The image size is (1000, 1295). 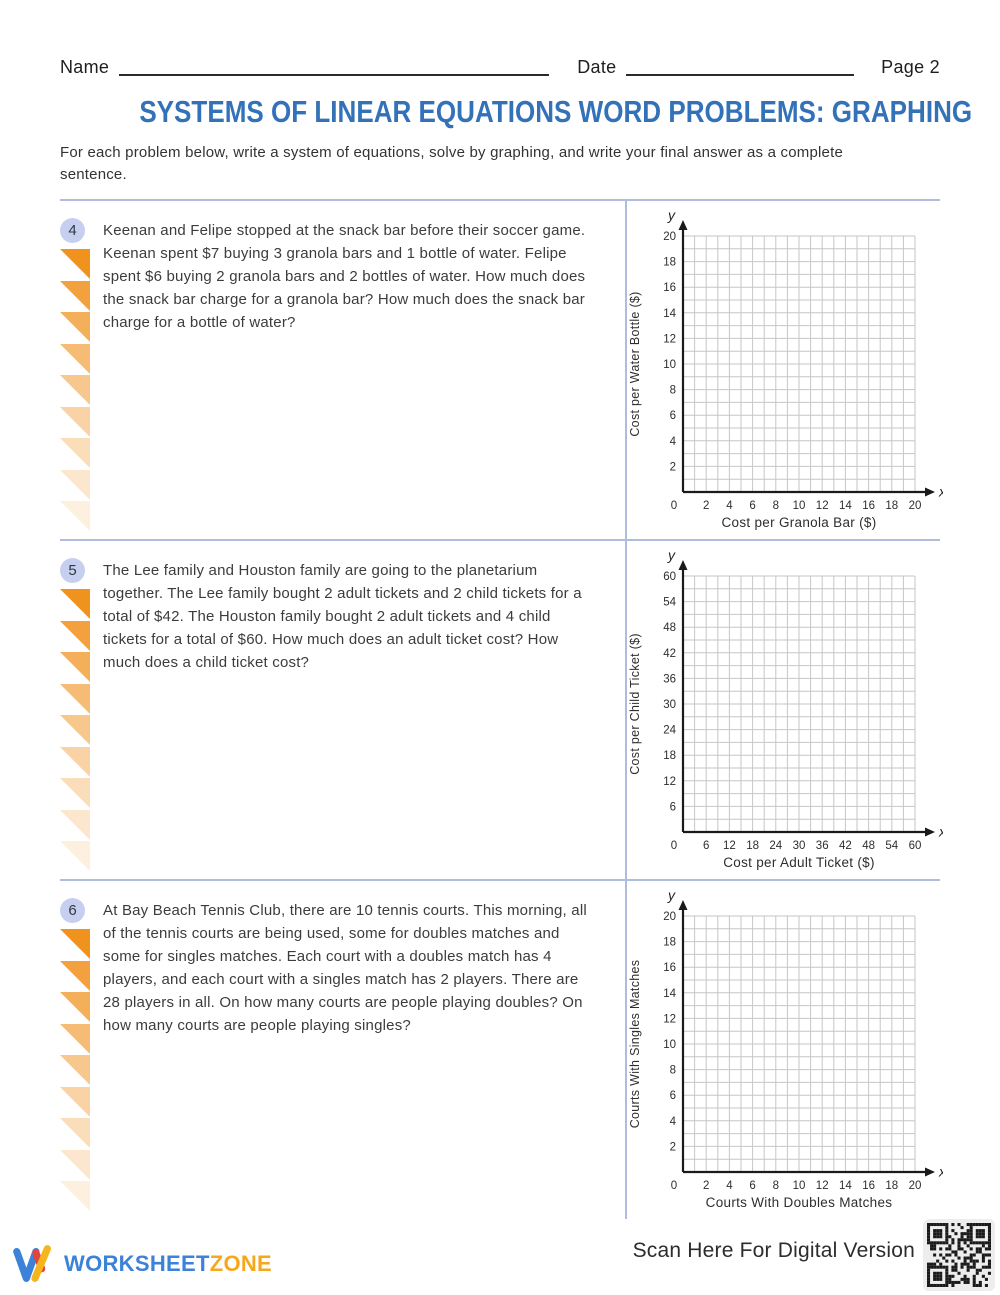 I want to click on svg-text: Cost per Granola Bar ($), so click(x=798, y=522).